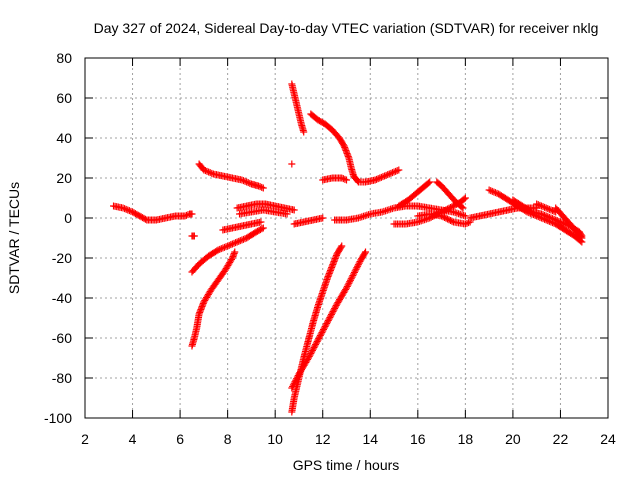  I want to click on y-tick-label: -40, so click(62, 298).